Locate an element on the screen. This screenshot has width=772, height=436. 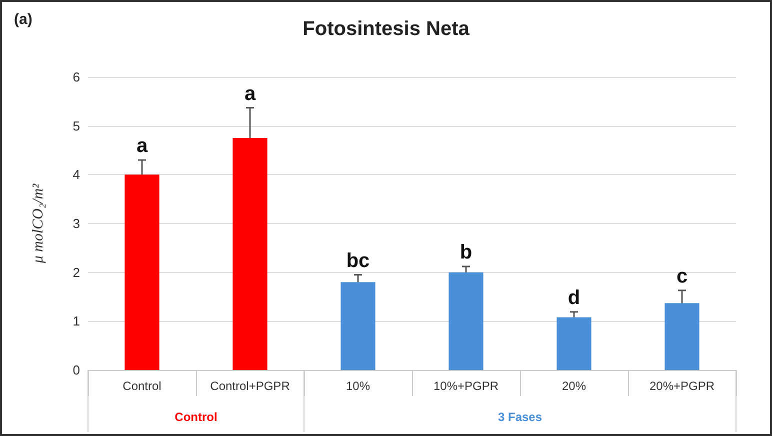
text: Control is located at coordinates (196, 417).